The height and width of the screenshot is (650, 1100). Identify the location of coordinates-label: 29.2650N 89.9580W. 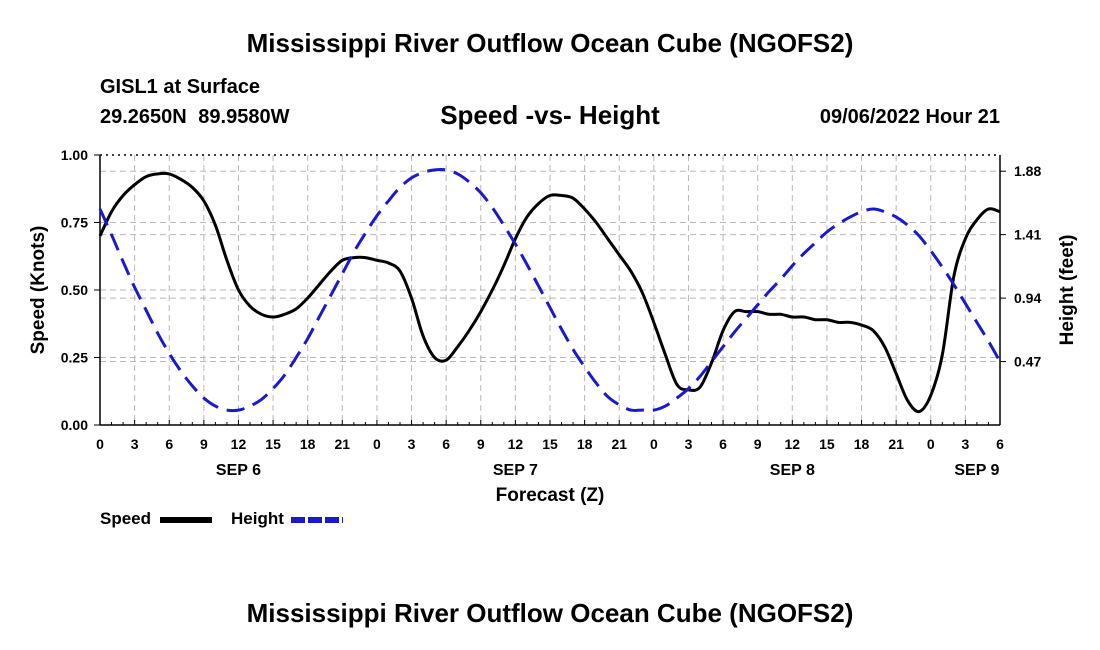
(195, 117).